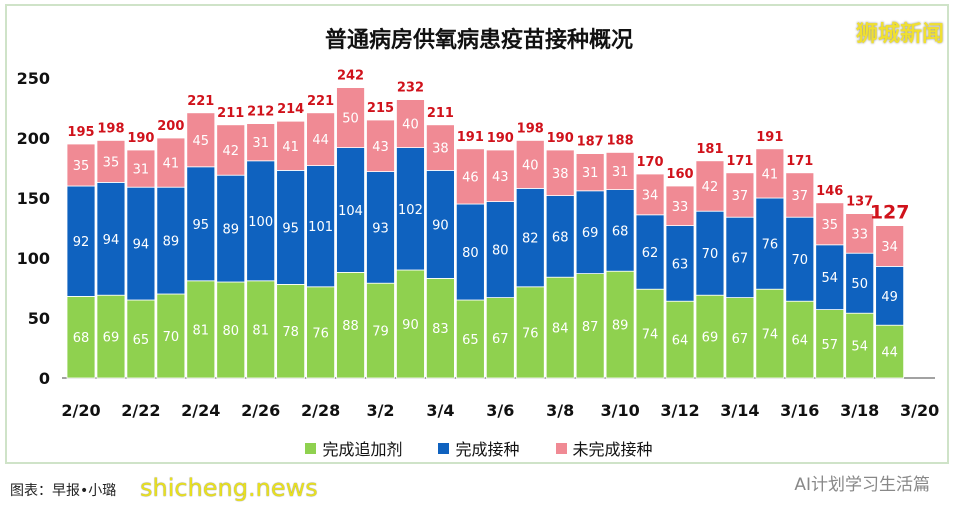  What do you see at coordinates (444, 448) in the screenshot?
I see `legend-swatch` at bounding box center [444, 448].